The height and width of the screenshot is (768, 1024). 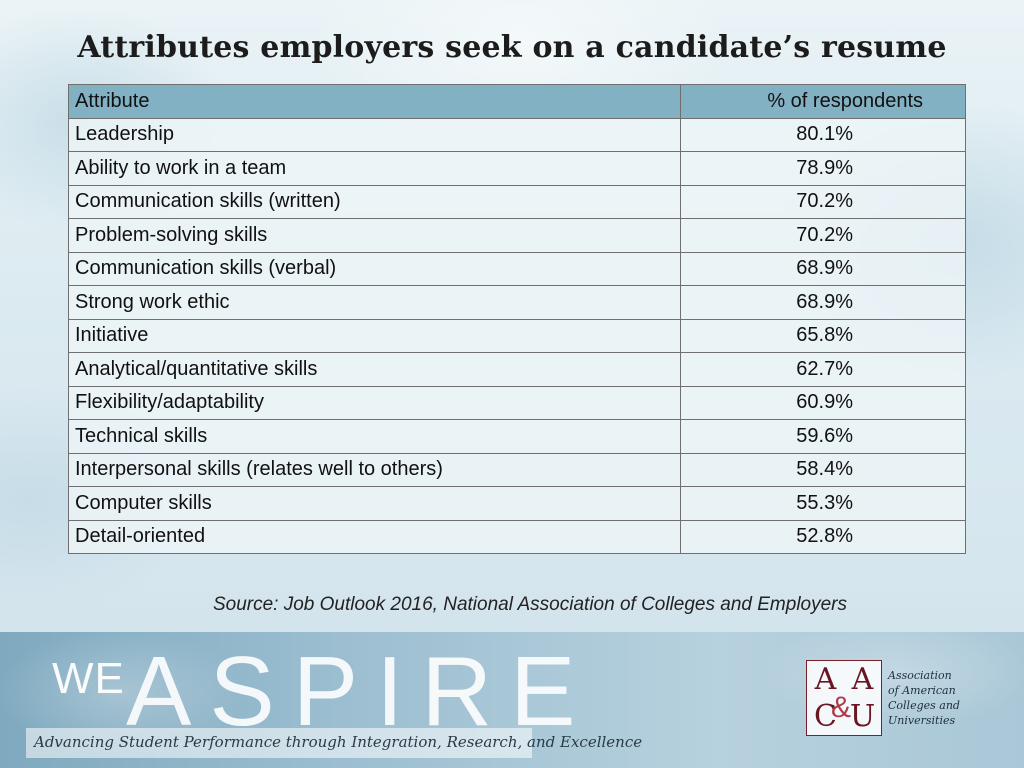 I want to click on percent-cell: 65.8%, so click(x=823, y=335).